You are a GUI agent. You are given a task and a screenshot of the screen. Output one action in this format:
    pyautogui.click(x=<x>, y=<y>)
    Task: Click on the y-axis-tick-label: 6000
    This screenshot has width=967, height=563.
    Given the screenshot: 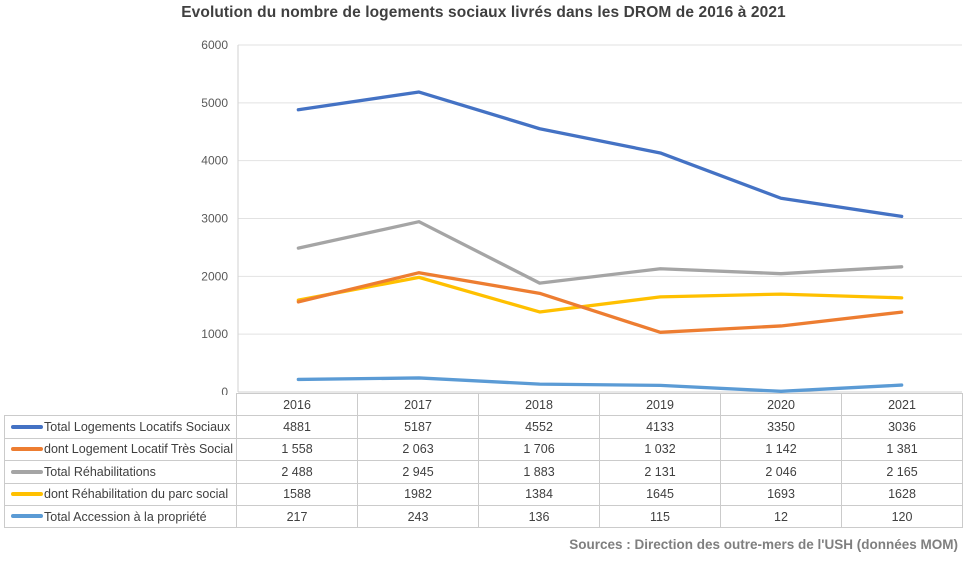 What is the action you would take?
    pyautogui.click(x=214, y=45)
    